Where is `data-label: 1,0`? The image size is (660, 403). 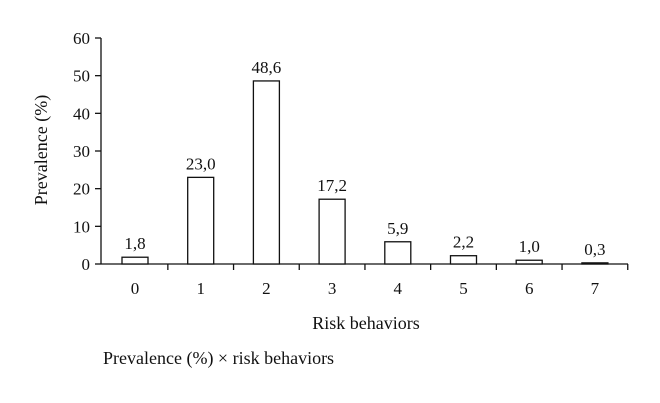
data-label: 1,0 is located at coordinates (529, 246).